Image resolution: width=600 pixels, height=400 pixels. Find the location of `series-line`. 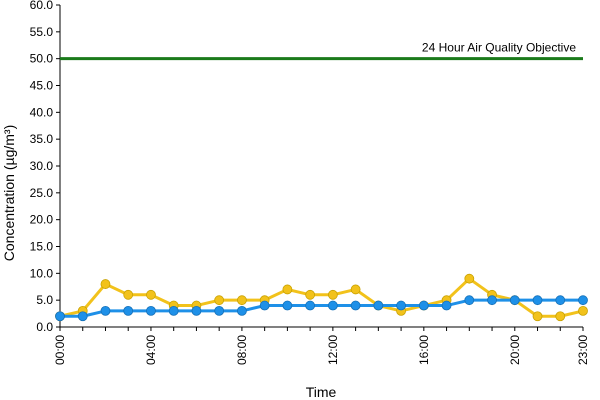

series-line is located at coordinates (321, 308).